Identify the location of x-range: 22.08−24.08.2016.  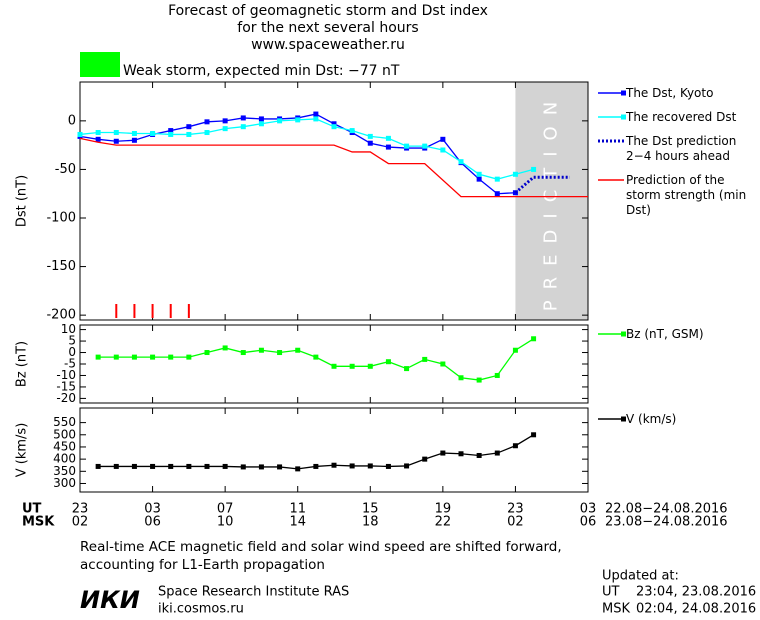
(666, 509).